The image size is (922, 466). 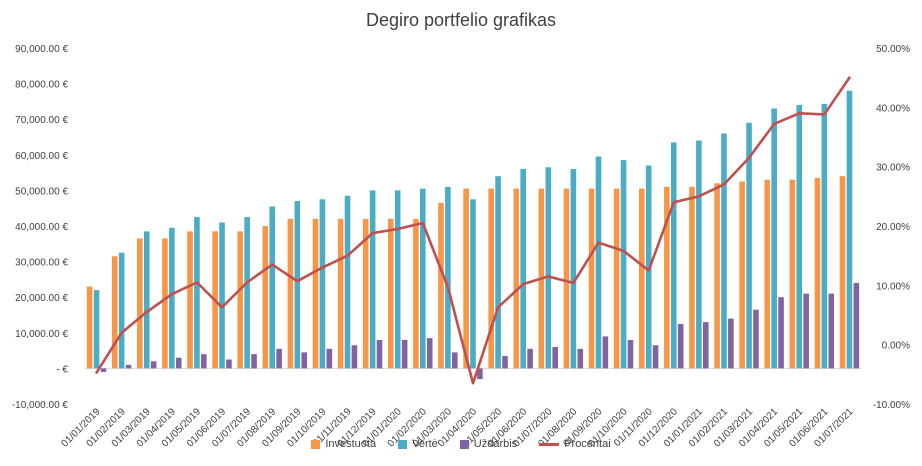 I want to click on legend-item: Investuota, so click(x=343, y=444).